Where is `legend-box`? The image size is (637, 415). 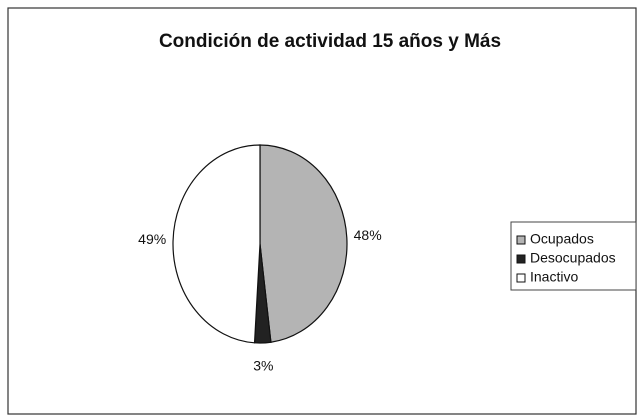 legend-box is located at coordinates (573, 256).